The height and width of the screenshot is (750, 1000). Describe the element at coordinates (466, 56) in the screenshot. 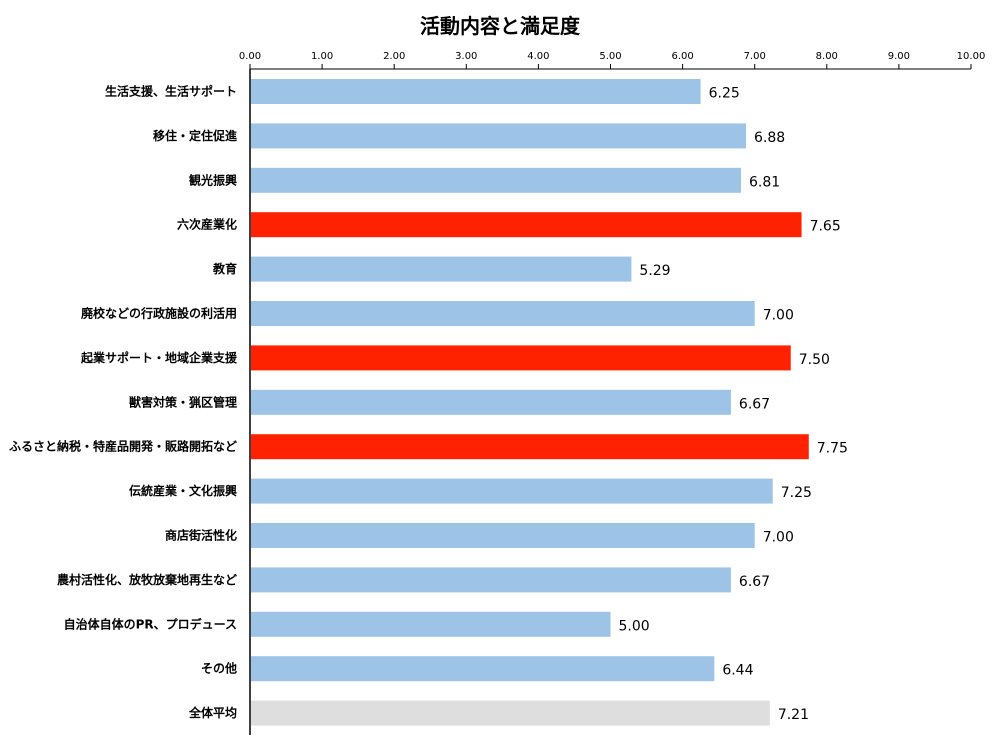

I see `x-tick-label: 3.00` at that location.